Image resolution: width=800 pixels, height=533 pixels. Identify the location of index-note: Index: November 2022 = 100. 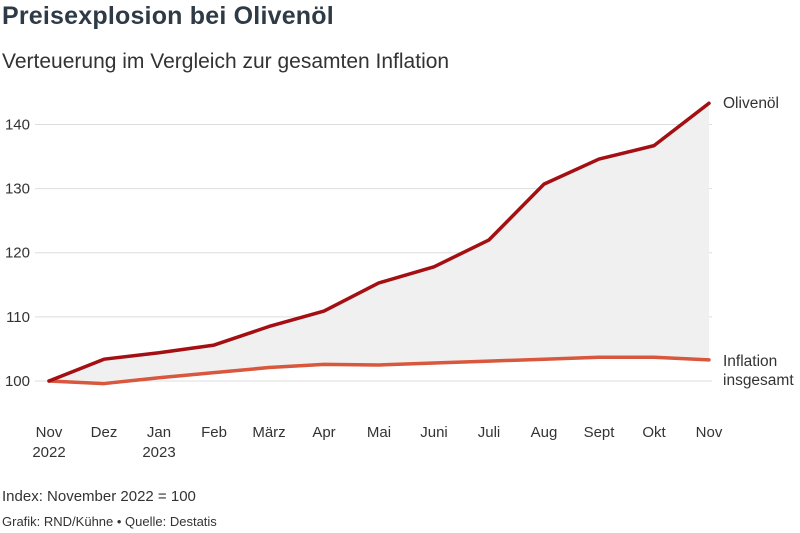
(99, 496).